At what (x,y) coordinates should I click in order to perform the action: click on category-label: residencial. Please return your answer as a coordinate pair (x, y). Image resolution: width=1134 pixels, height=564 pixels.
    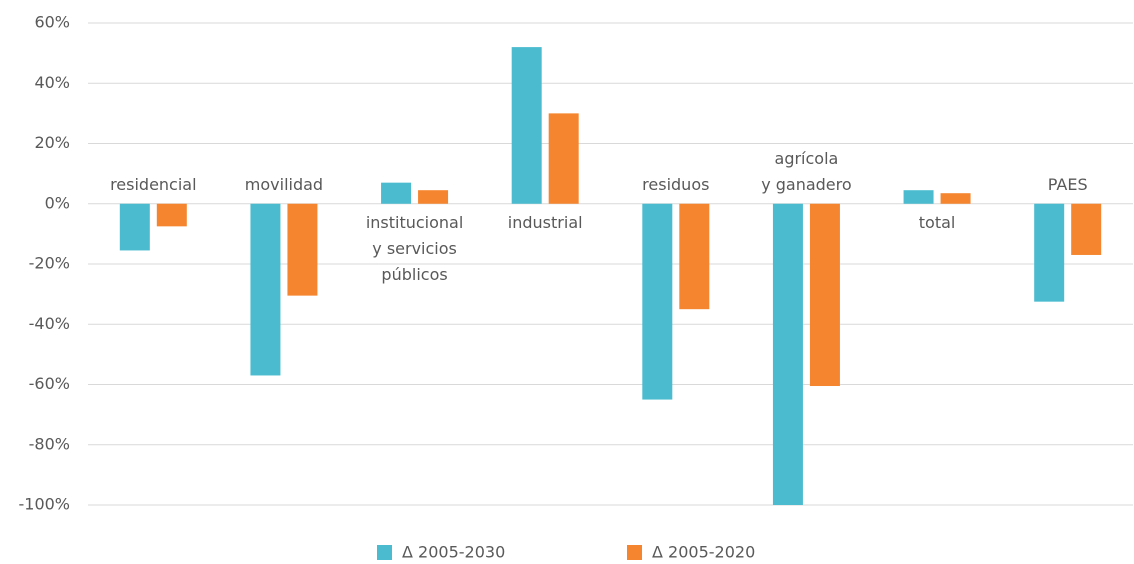
    Looking at the image, I should click on (153, 184).